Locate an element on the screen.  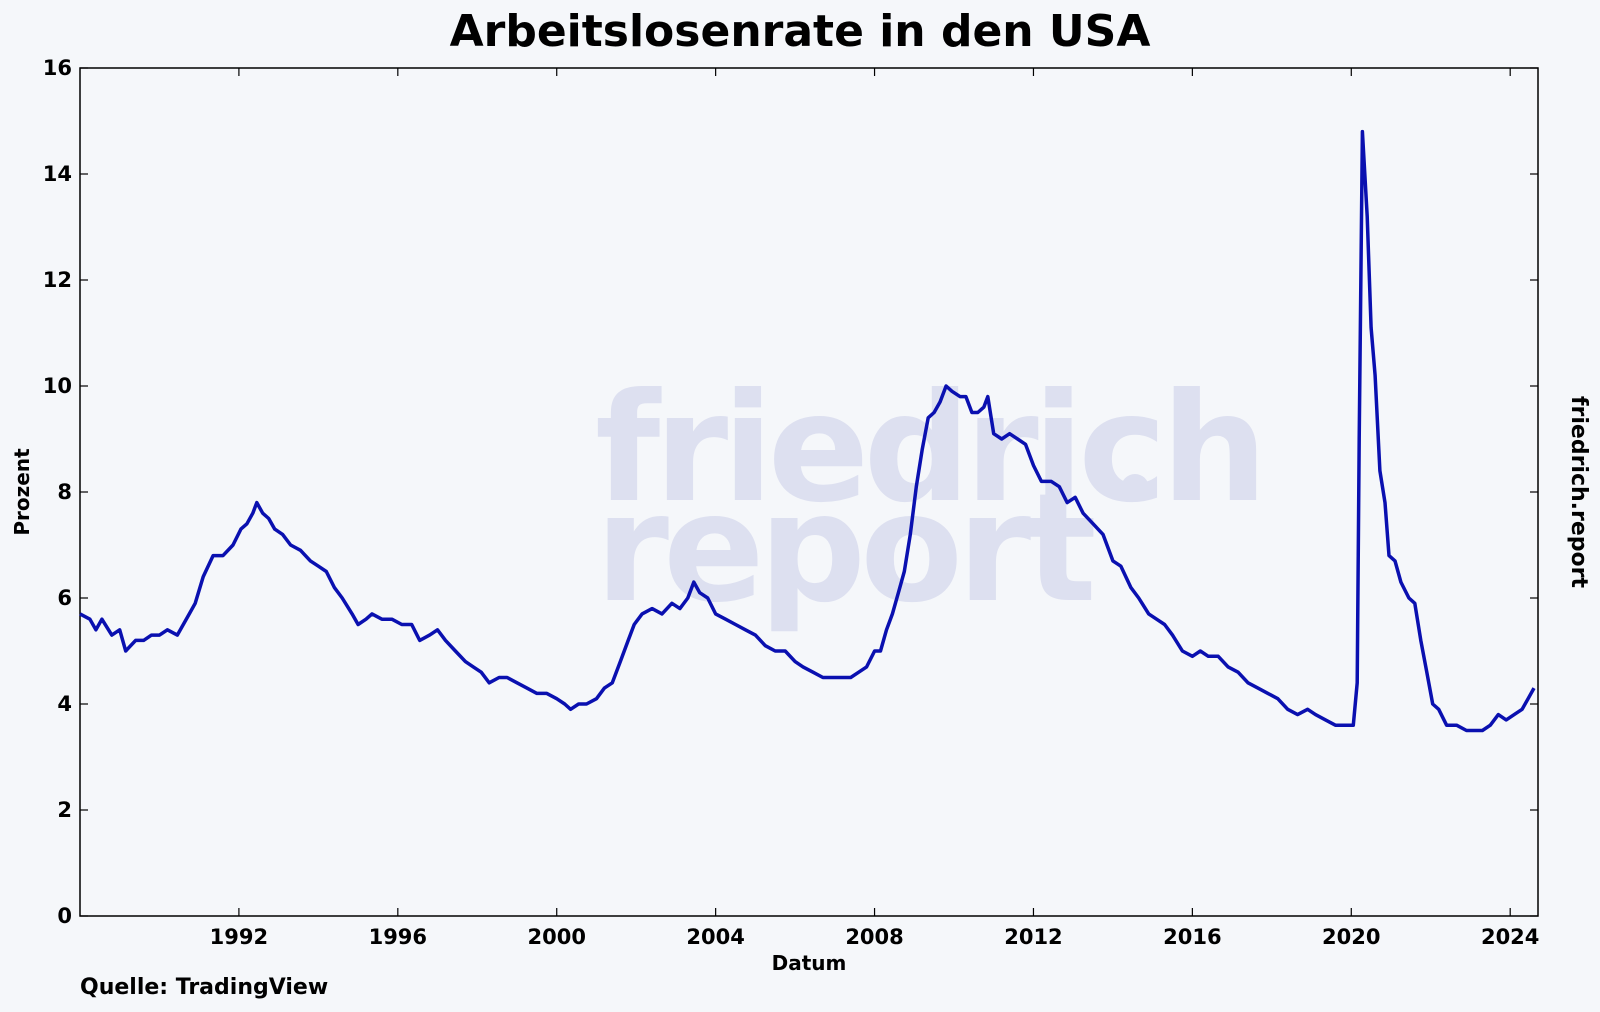
x-tick-label: 2008 is located at coordinates (874, 937).